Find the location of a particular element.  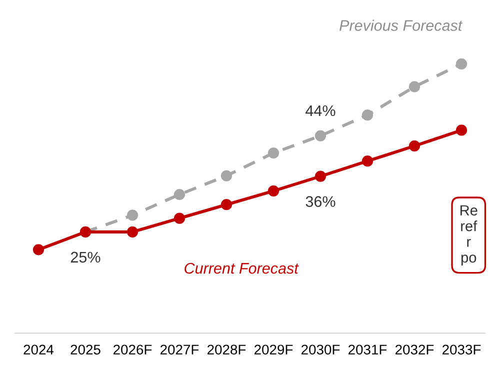

x-tick-label: 2033F is located at coordinates (461, 349).